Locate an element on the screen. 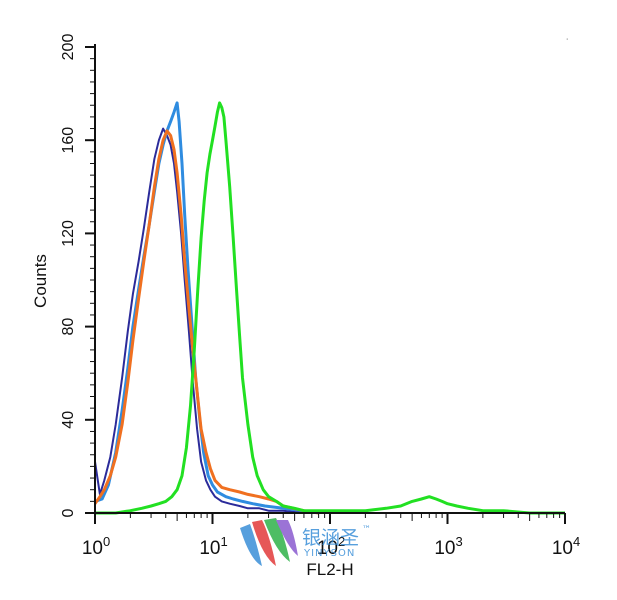 This screenshot has height=600, width=617. y-axis-title: Counts is located at coordinates (40, 281).